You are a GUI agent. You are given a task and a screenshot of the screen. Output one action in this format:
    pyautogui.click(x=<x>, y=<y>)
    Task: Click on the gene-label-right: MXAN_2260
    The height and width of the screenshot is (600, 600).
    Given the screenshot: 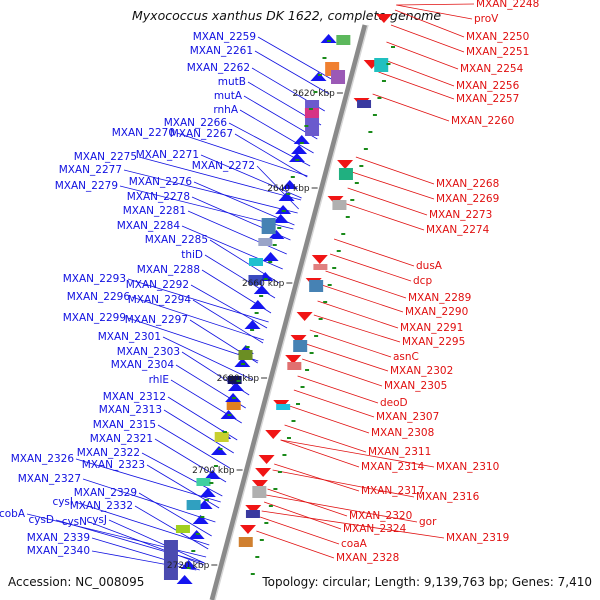 What is the action you would take?
    pyautogui.click(x=482, y=121)
    